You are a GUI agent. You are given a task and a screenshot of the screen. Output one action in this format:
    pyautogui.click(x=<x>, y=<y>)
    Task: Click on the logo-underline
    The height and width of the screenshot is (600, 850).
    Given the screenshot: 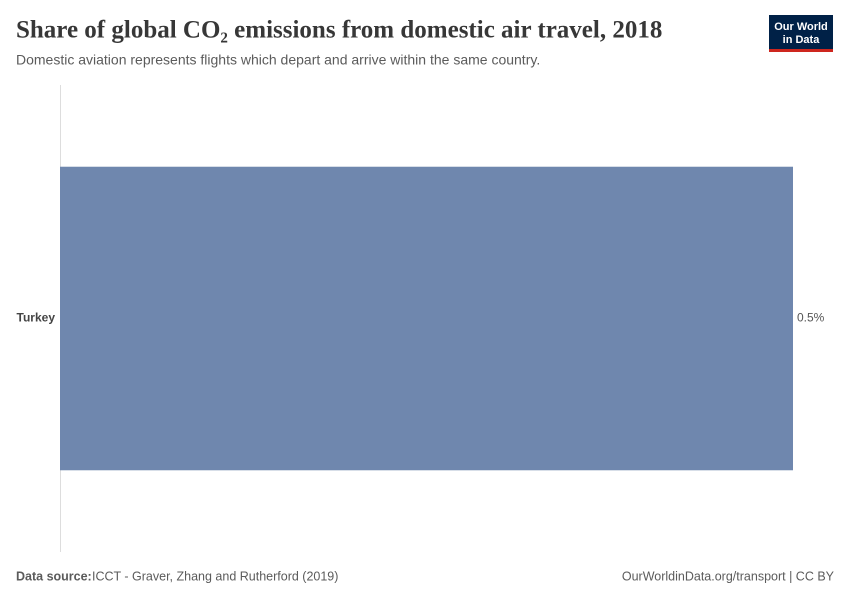 What is the action you would take?
    pyautogui.click(x=801, y=50)
    